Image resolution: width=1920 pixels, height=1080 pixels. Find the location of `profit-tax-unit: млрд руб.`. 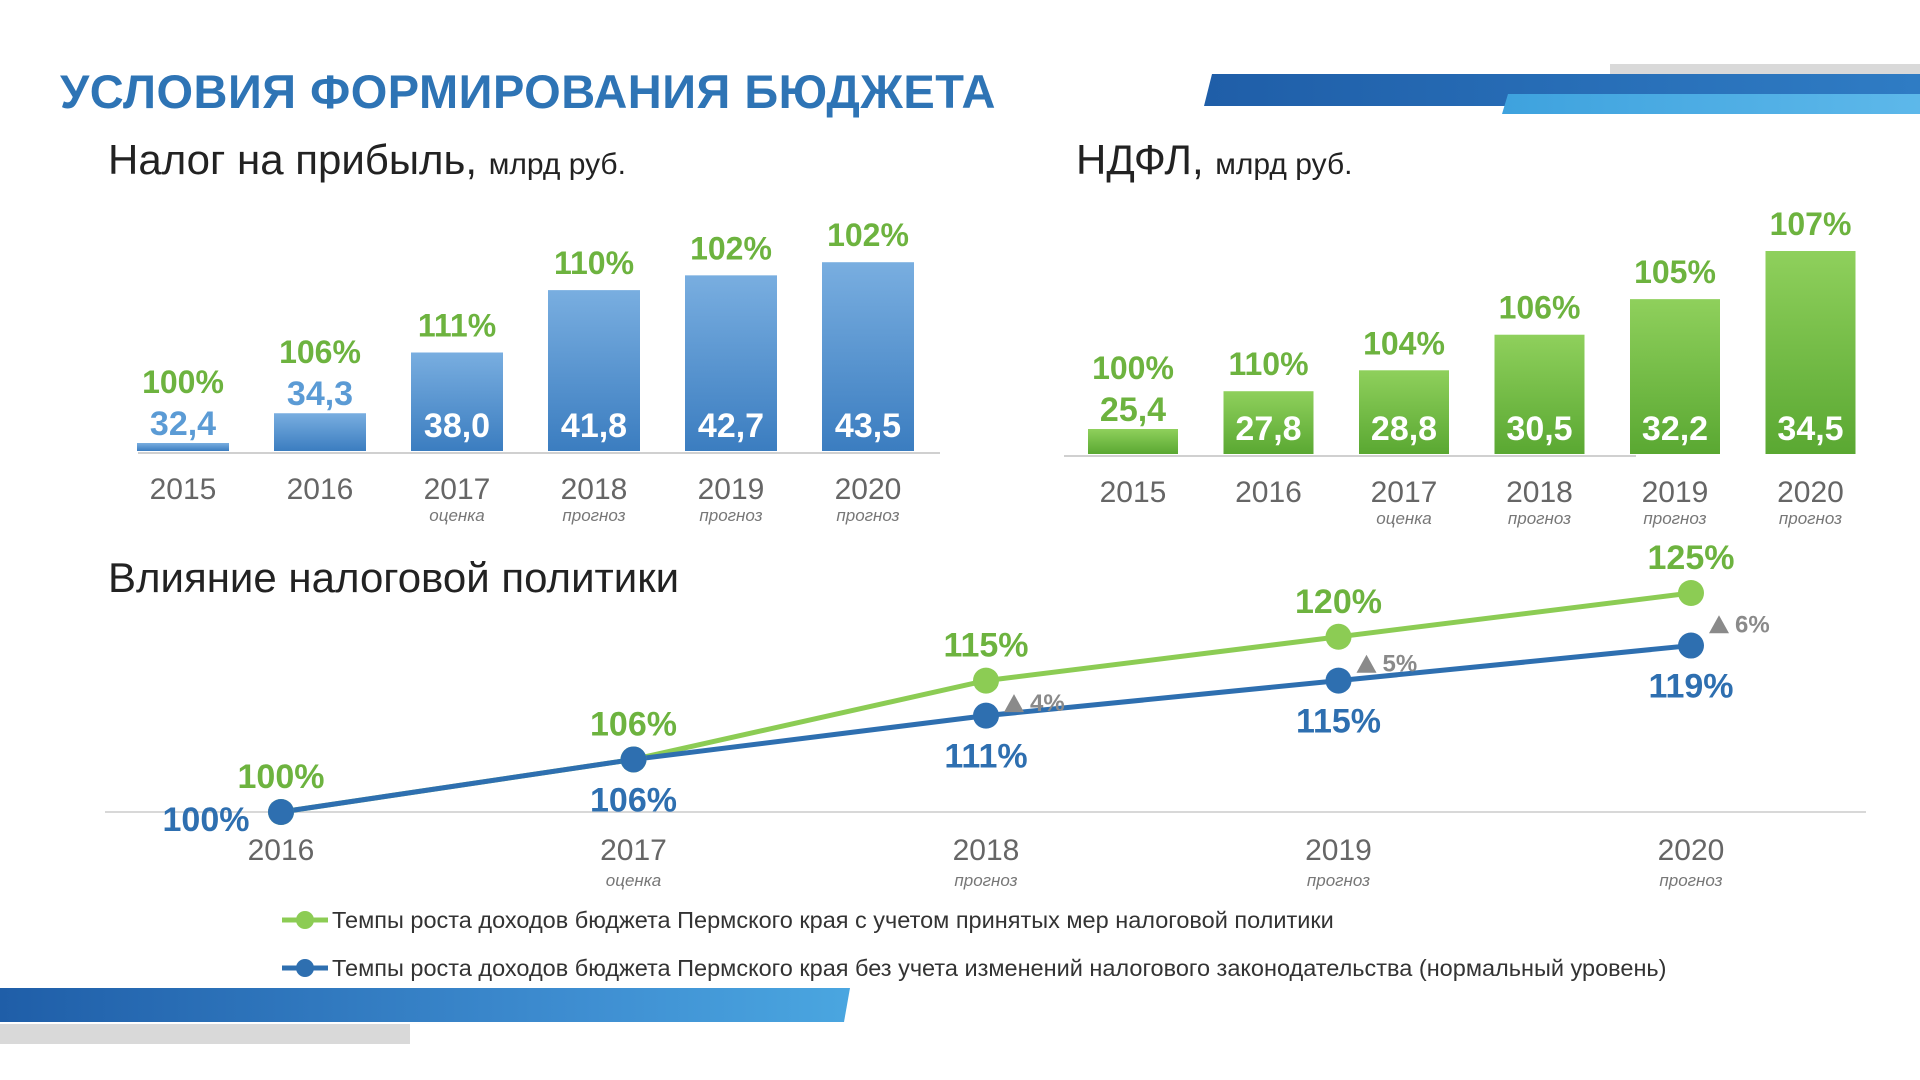

profit-tax-unit: млрд руб. is located at coordinates (557, 164).